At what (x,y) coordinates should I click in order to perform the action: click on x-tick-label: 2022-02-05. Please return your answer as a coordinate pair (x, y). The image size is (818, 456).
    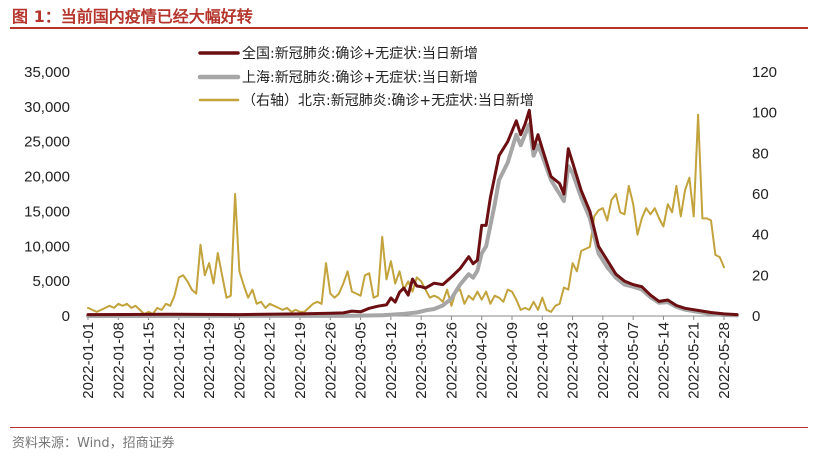
    Looking at the image, I should click on (239, 360).